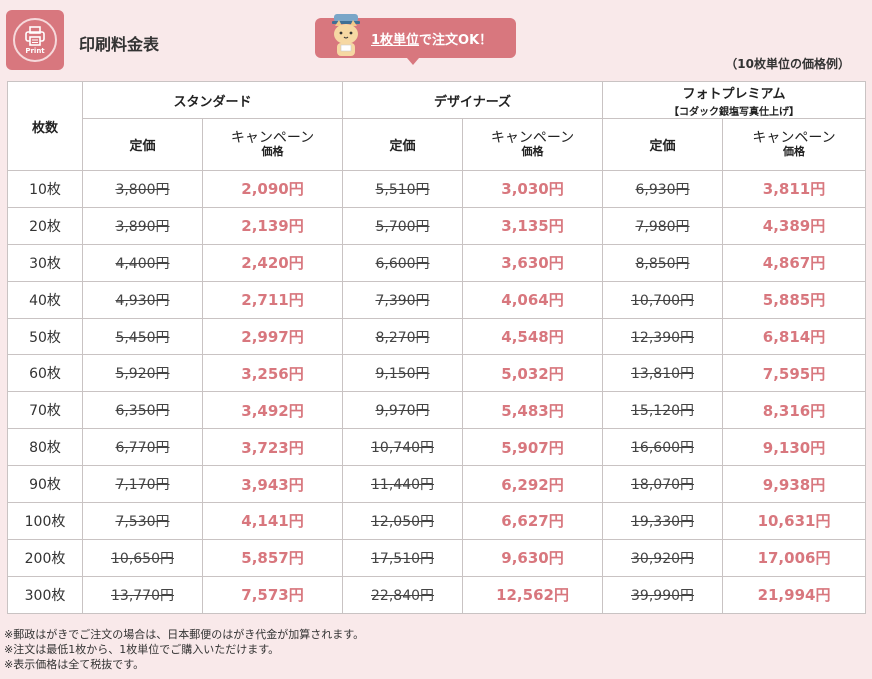 This screenshot has height=679, width=872. What do you see at coordinates (403, 373) in the screenshot?
I see `designers-list-price: 9,150円` at bounding box center [403, 373].